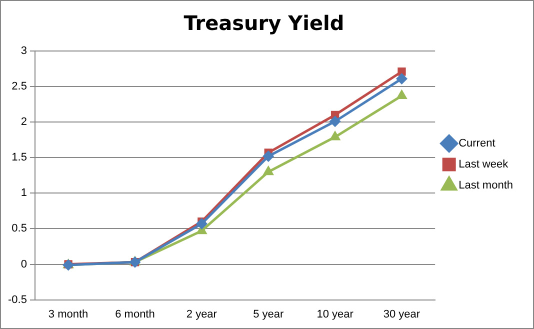 This screenshot has width=534, height=329. I want to click on y-tick-label: 0.5, so click(19, 228).